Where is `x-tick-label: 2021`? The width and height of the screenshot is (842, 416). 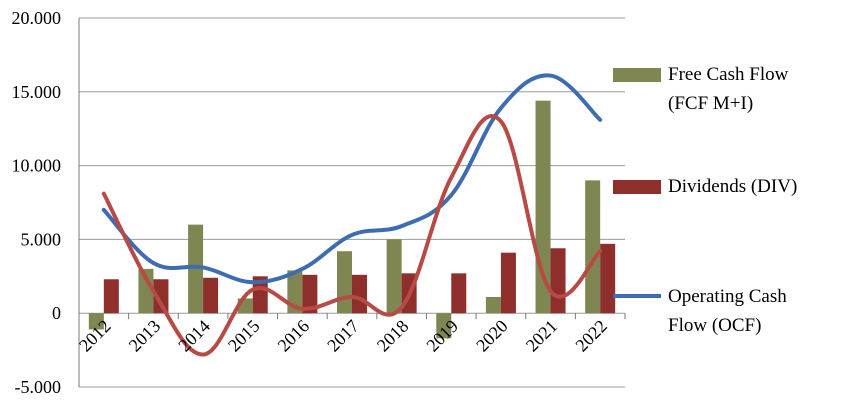
x-tick-label: 2021 is located at coordinates (542, 336).